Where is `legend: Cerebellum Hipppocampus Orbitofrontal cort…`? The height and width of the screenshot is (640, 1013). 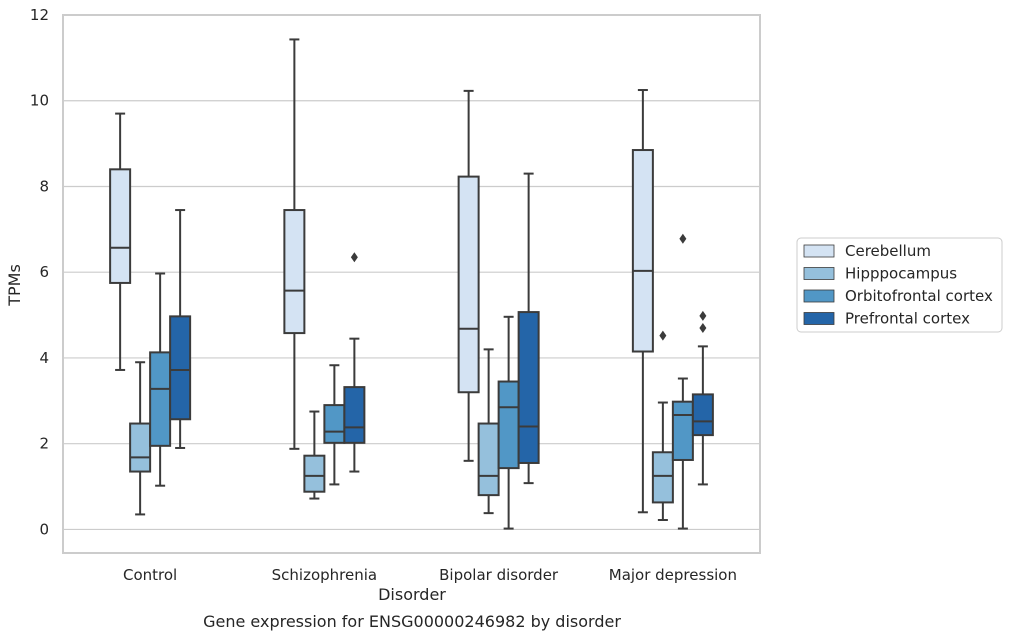 legend: Cerebellum Hipppocampus Orbitofrontal cort… is located at coordinates (899, 285).